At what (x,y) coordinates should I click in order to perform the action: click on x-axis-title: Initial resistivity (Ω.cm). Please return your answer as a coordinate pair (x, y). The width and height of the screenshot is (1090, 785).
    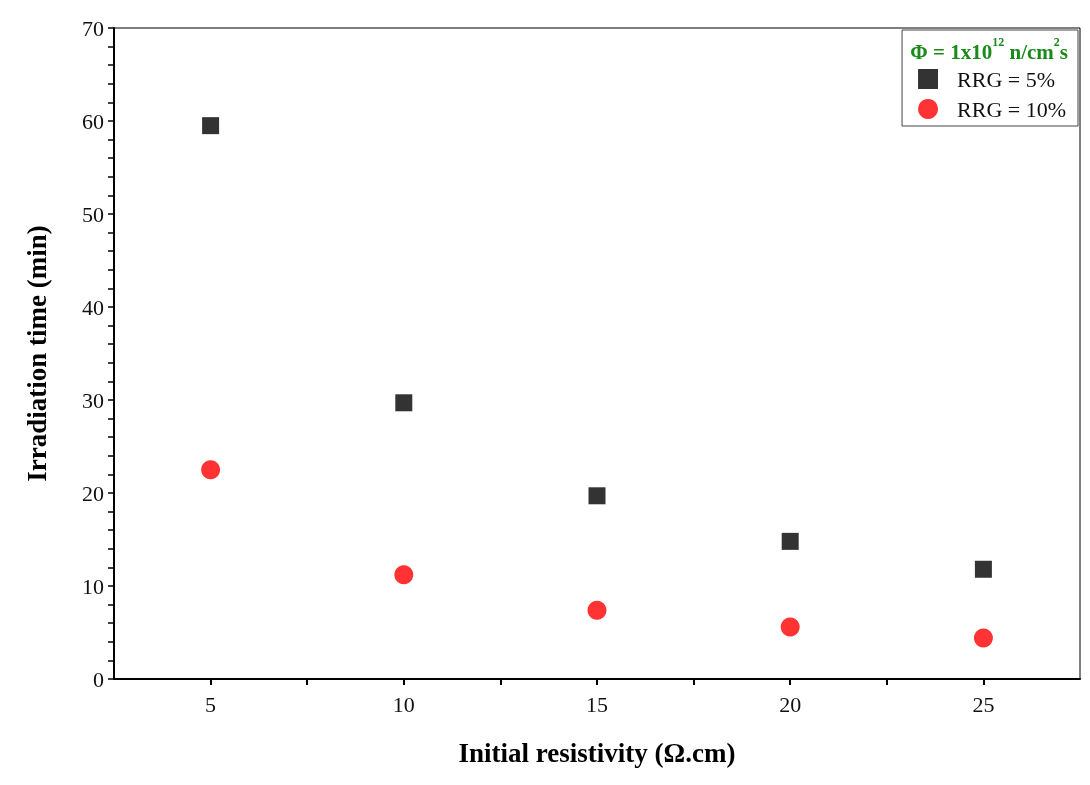
    Looking at the image, I should click on (597, 752).